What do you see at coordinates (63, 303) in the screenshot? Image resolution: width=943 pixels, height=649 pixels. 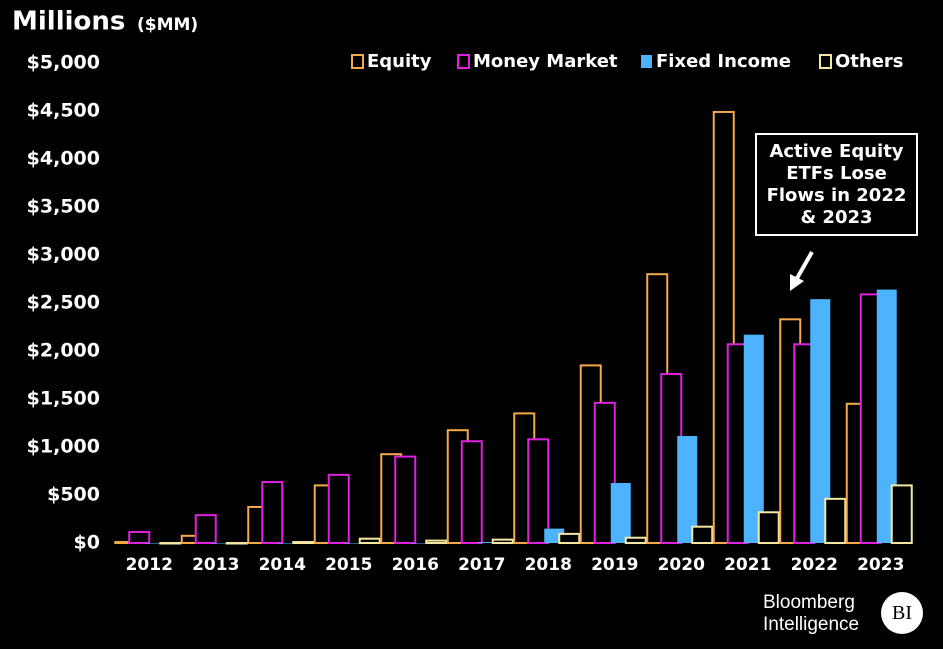 I see `y-tick-label: $2,500` at bounding box center [63, 303].